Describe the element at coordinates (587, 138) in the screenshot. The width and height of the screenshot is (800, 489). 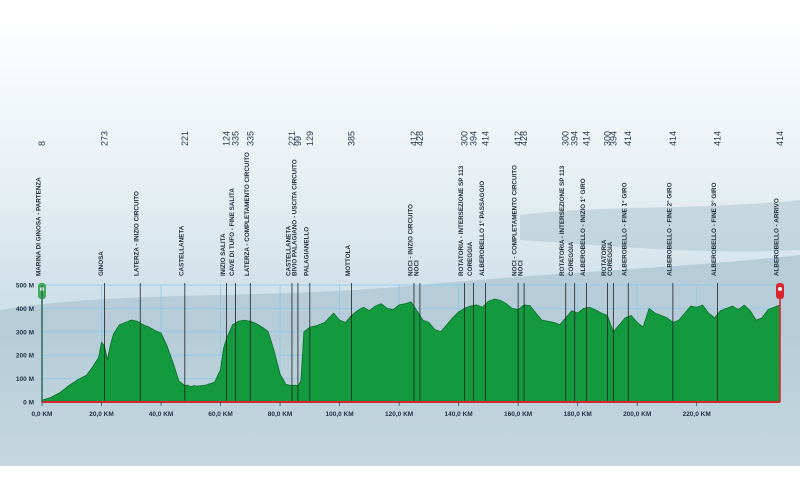
I see `marker-altitude-20: 414` at that location.